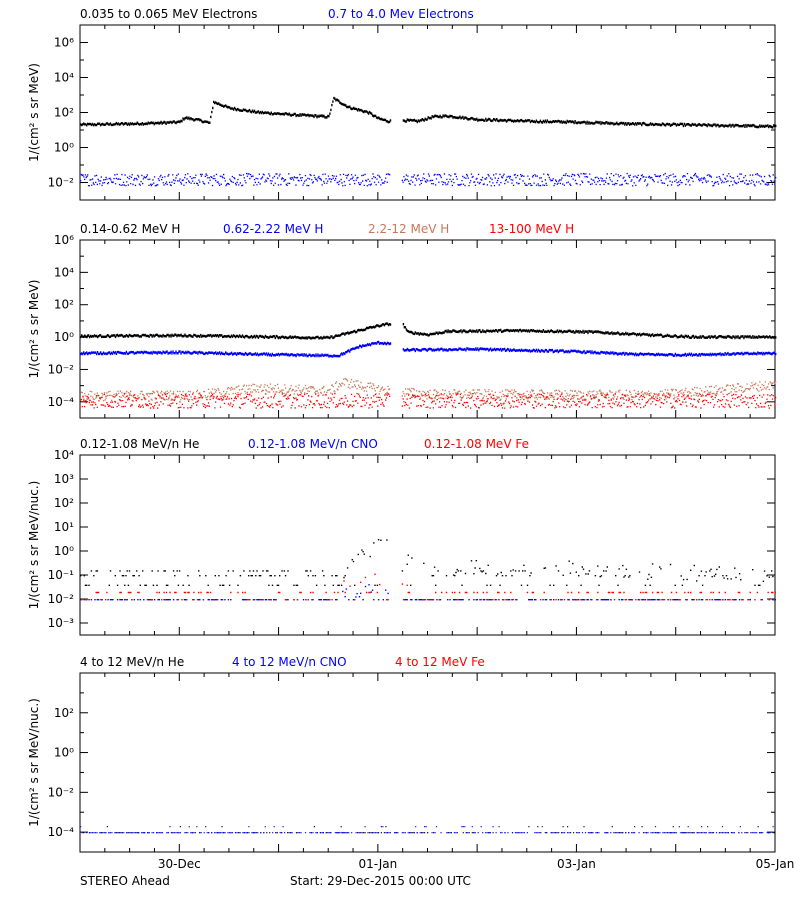 The width and height of the screenshot is (800, 900). Describe the element at coordinates (377, 864) in the screenshot. I see `x-tick-label: 01-Jan` at that location.